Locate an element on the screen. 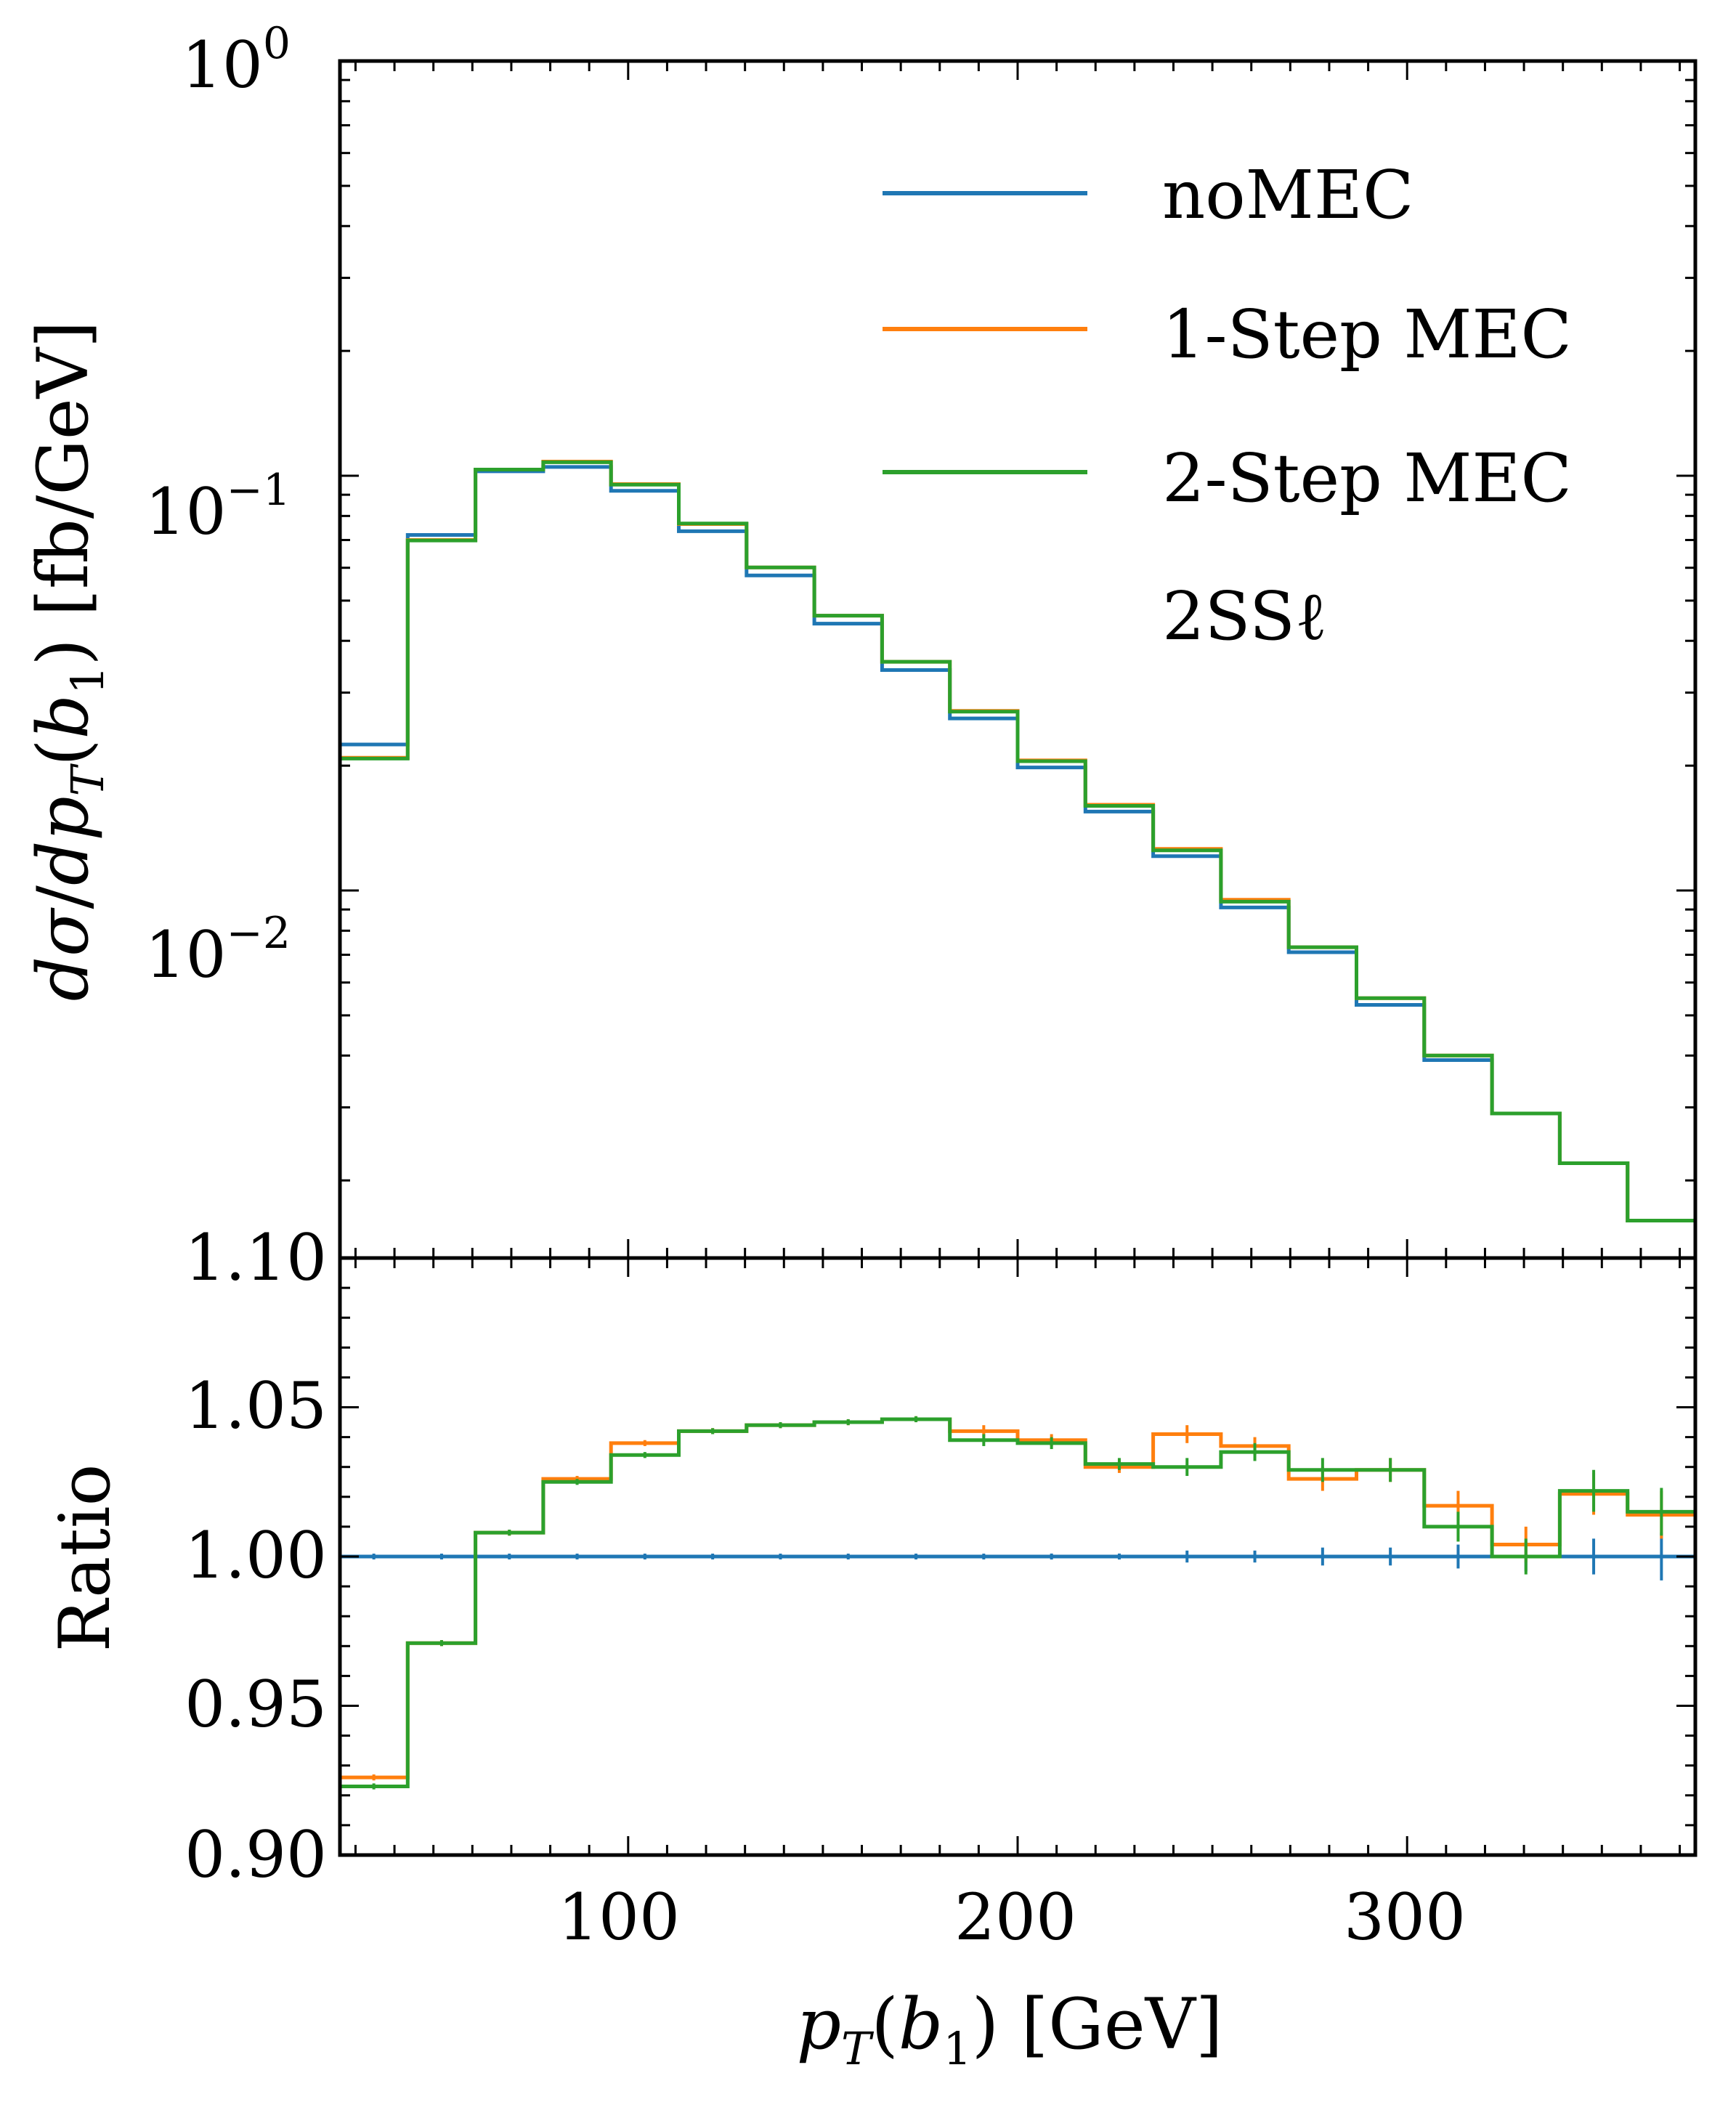 The width and height of the screenshot is (1736, 2102). x-tick-labels: 100 200 300 is located at coordinates (1012, 1917).